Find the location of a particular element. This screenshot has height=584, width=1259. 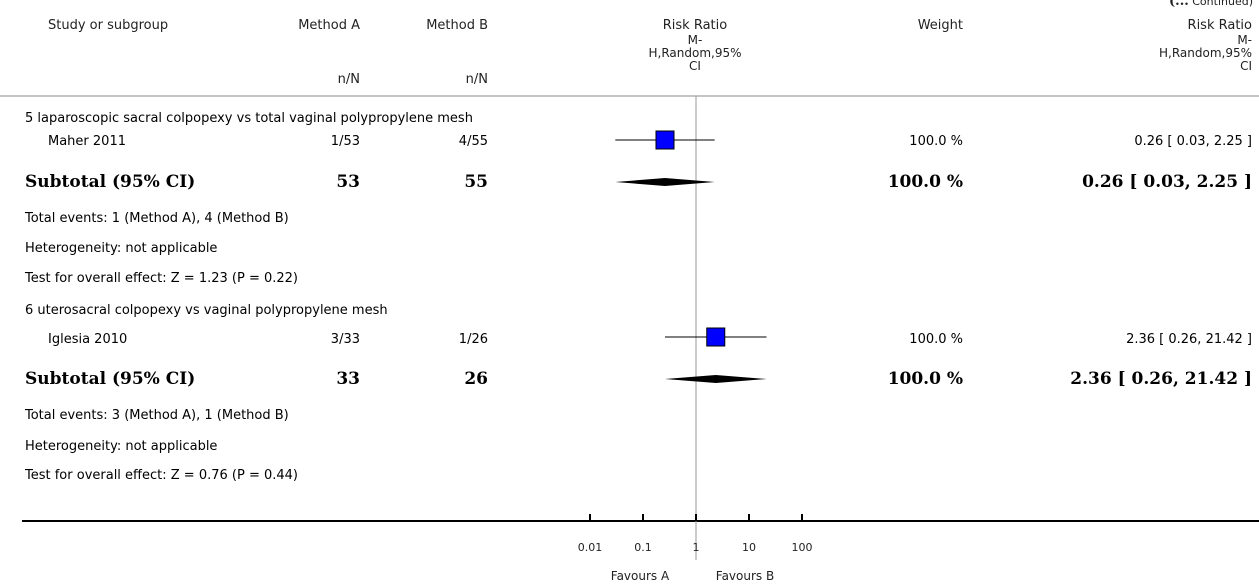

header-rr2-title: Risk Ratio is located at coordinates (1219, 25).